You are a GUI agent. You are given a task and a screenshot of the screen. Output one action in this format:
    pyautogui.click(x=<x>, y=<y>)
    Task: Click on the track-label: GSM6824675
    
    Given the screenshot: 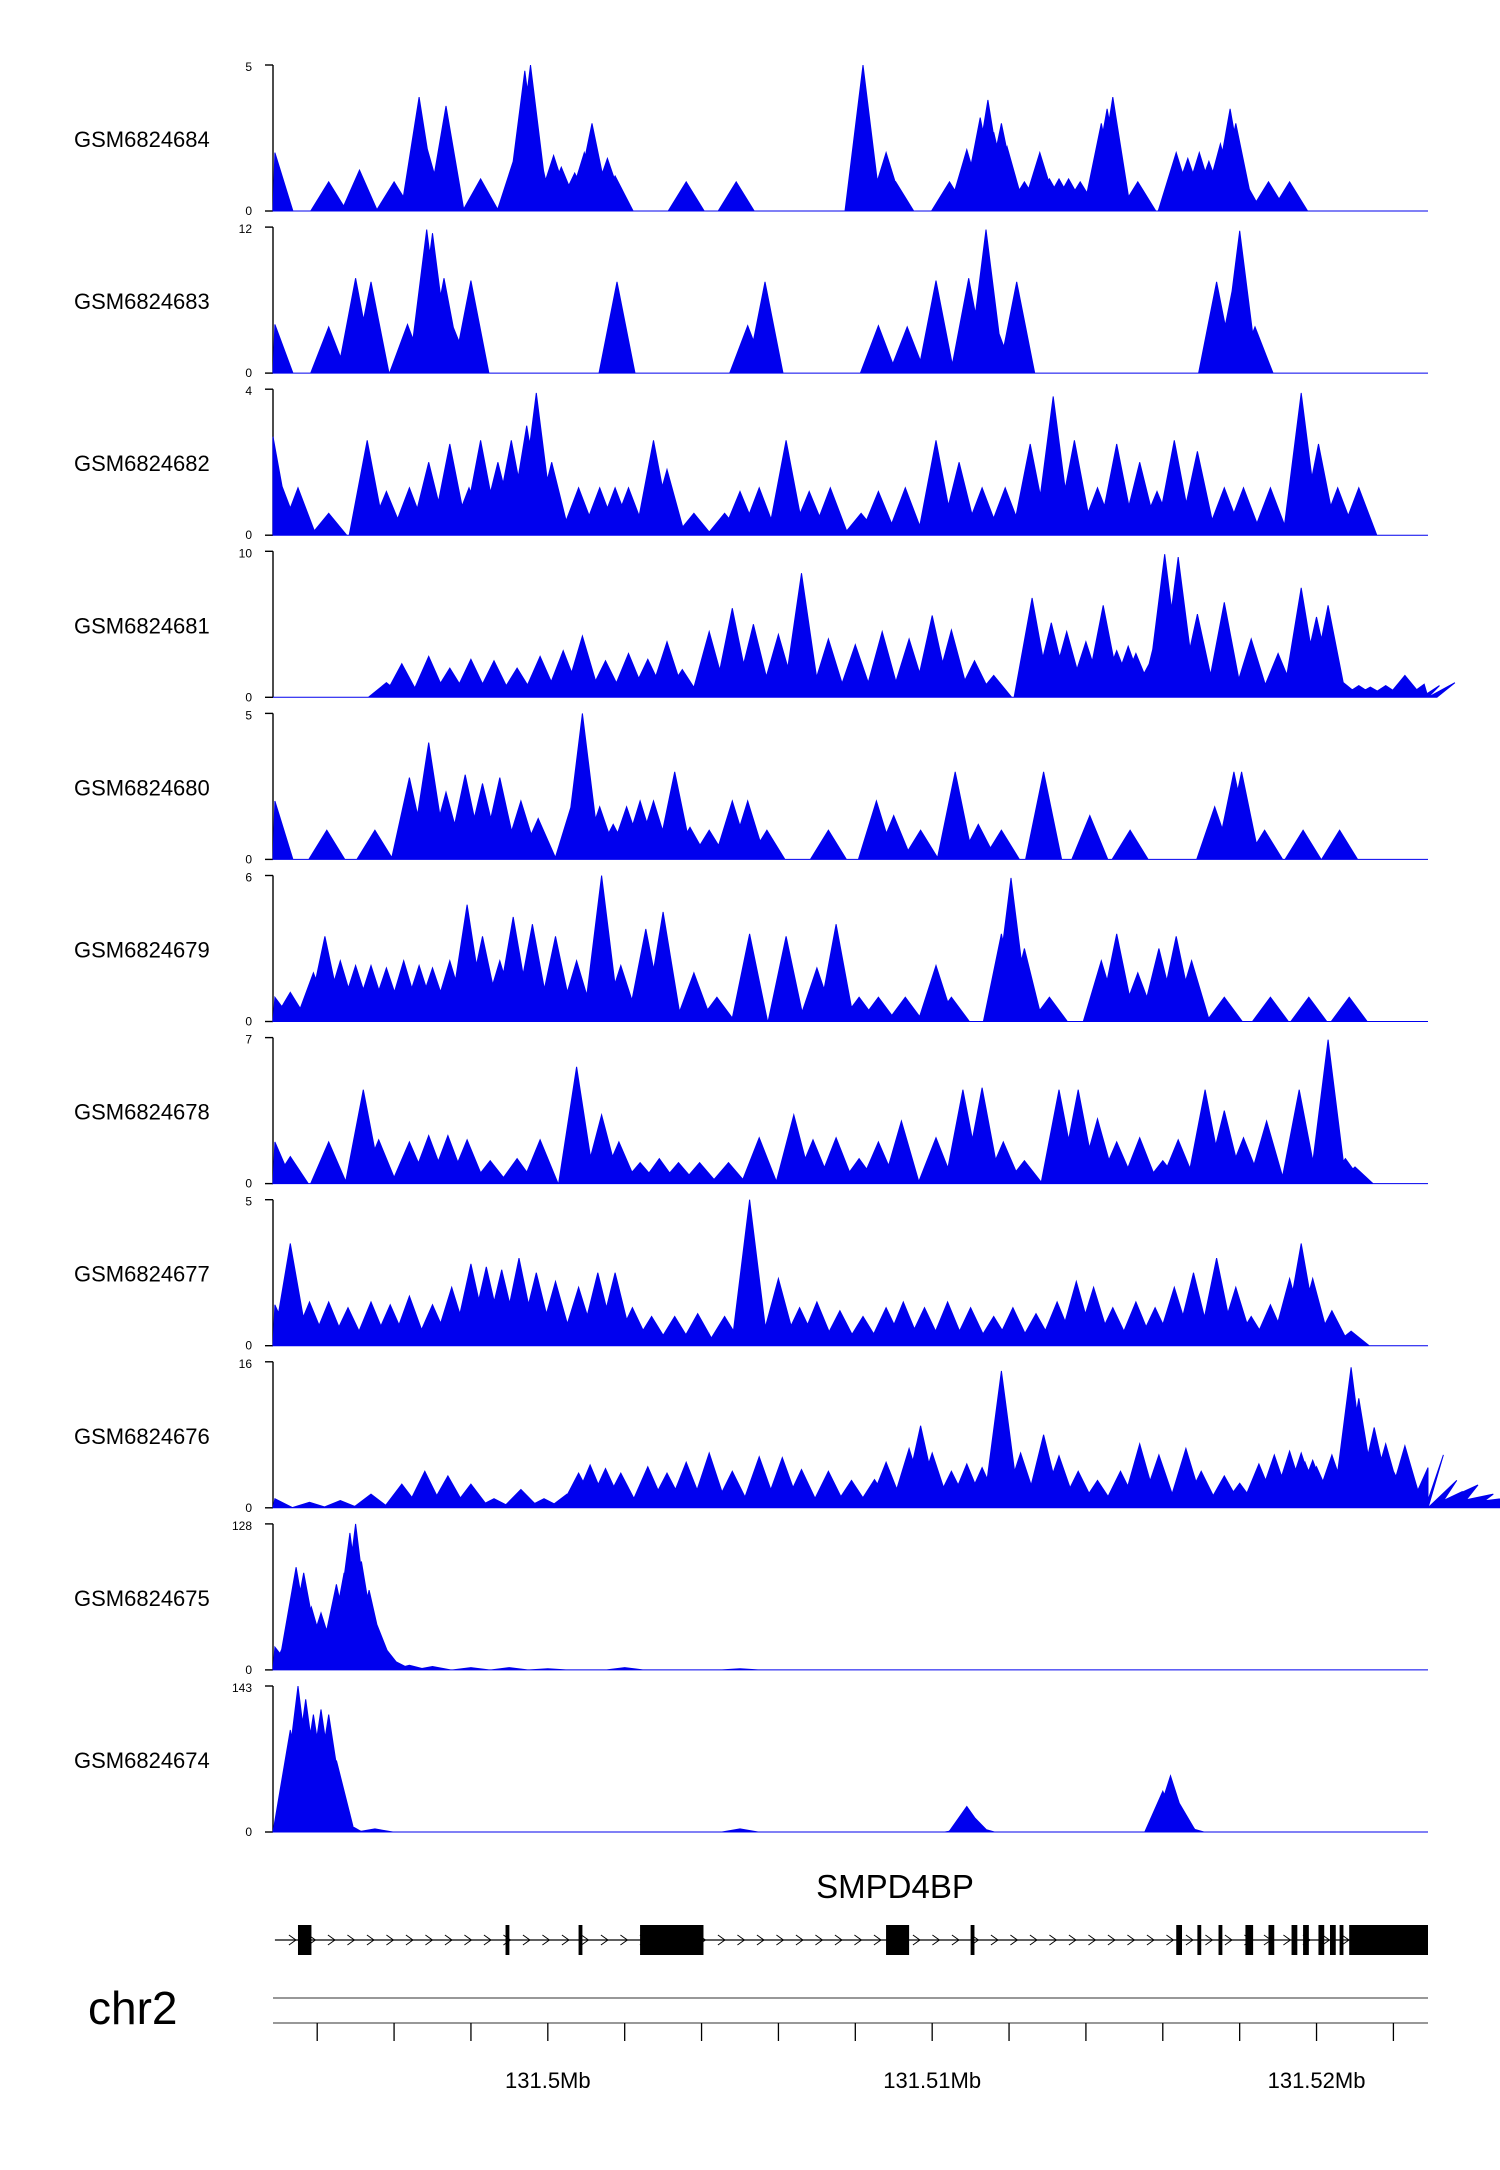 What is the action you would take?
    pyautogui.click(x=142, y=1598)
    